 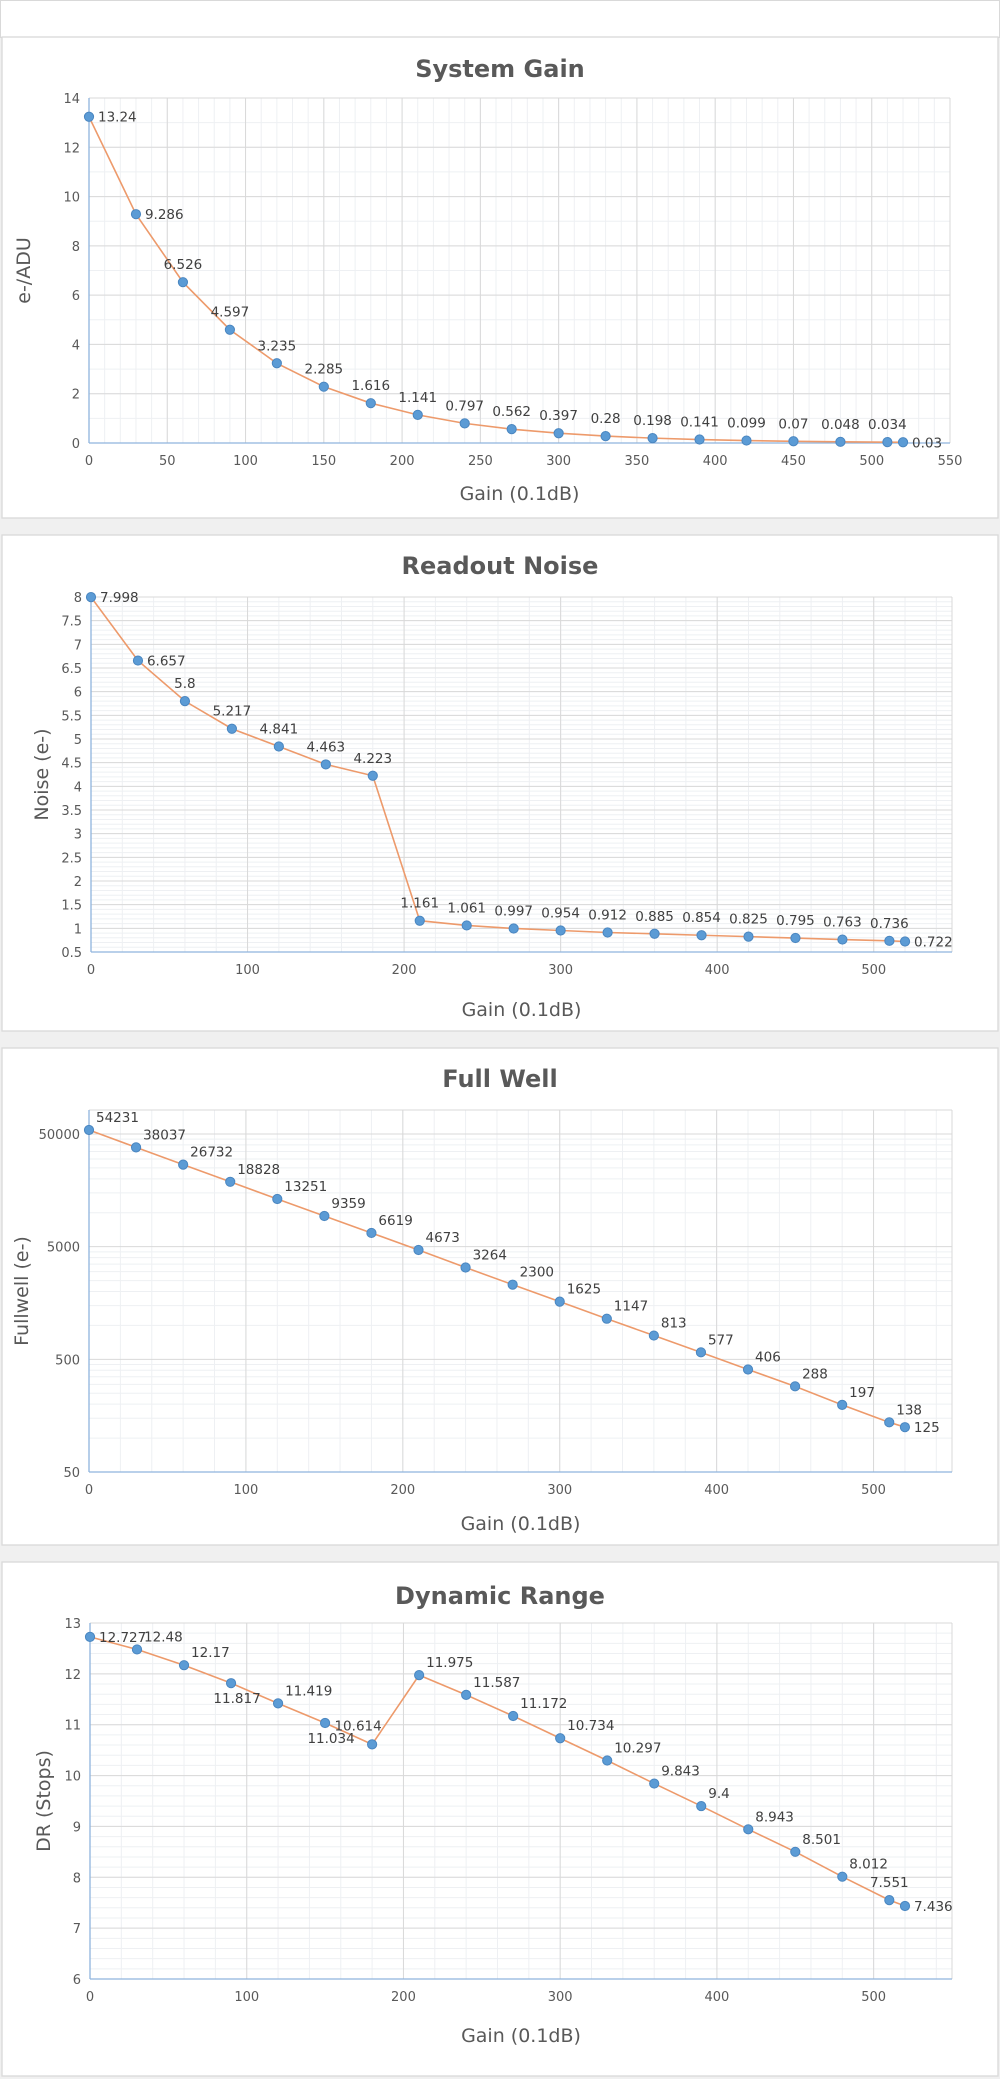 What do you see at coordinates (490, 1256) in the screenshot?
I see `data-label: 3264` at bounding box center [490, 1256].